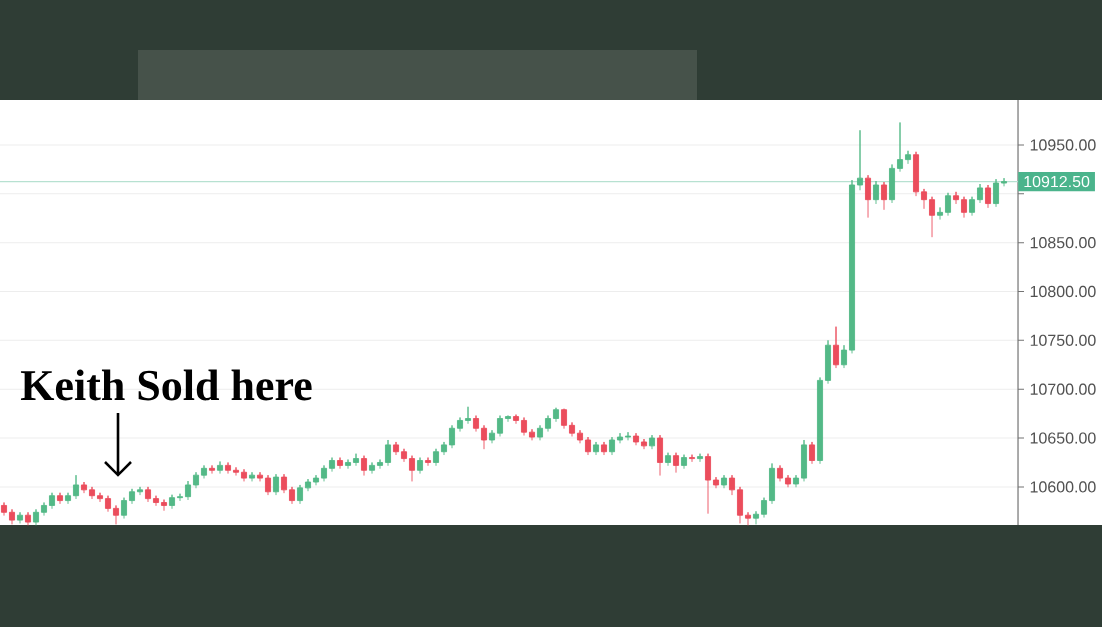 This screenshot has height=627, width=1102. Describe the element at coordinates (1063, 340) in the screenshot. I see `y-tick-label: 10750.00` at that location.